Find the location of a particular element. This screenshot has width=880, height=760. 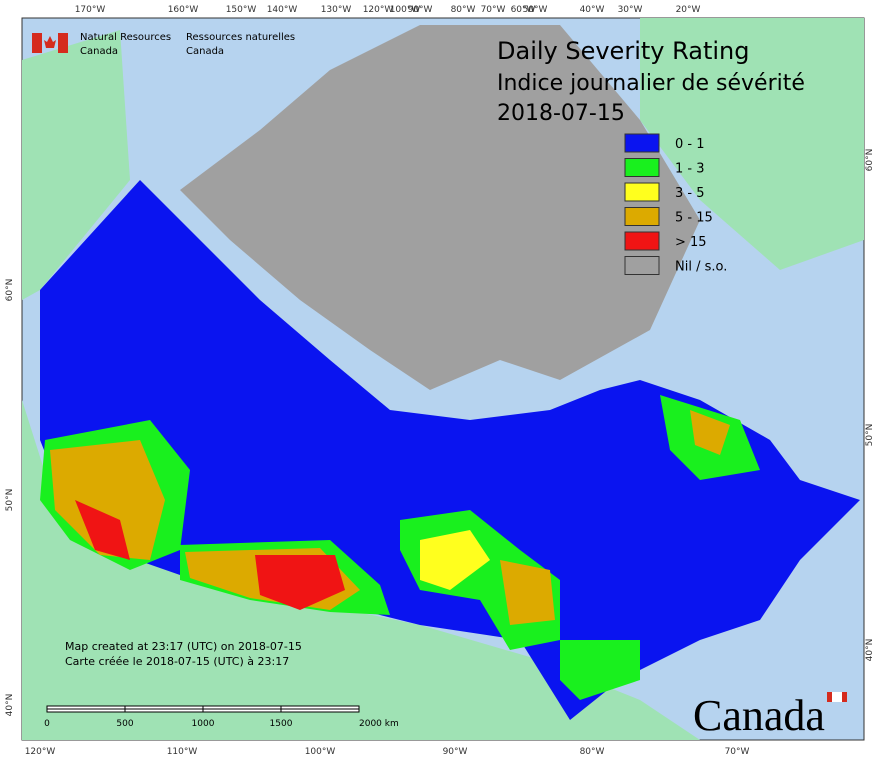

legend-label: 1 - 3 is located at coordinates (690, 169).